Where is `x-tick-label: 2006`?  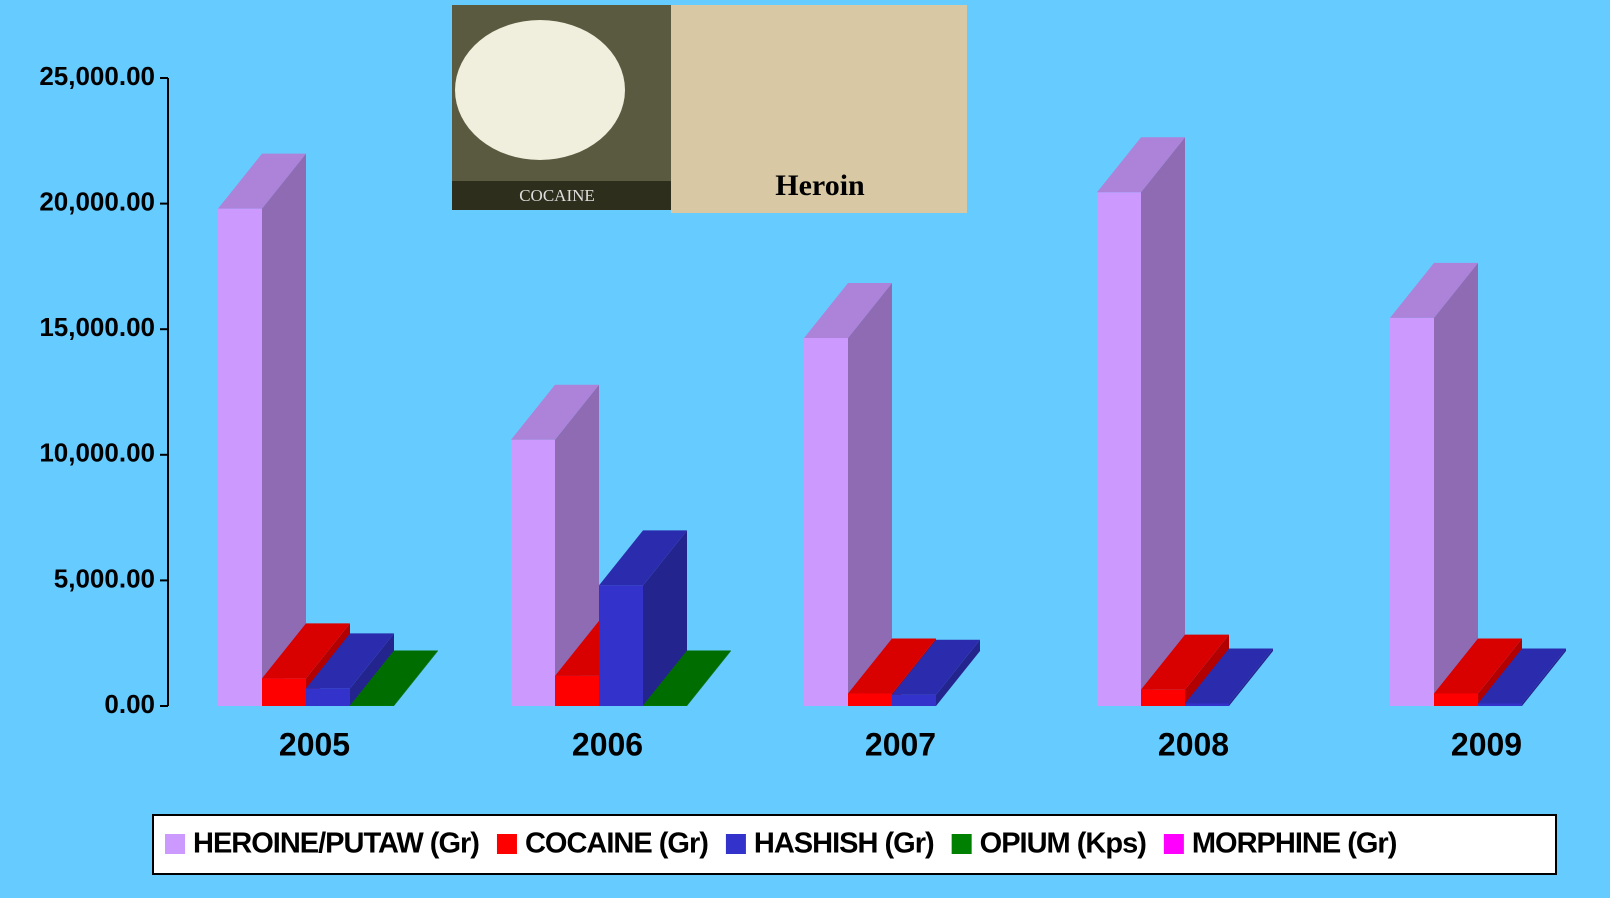 x-tick-label: 2006 is located at coordinates (607, 744).